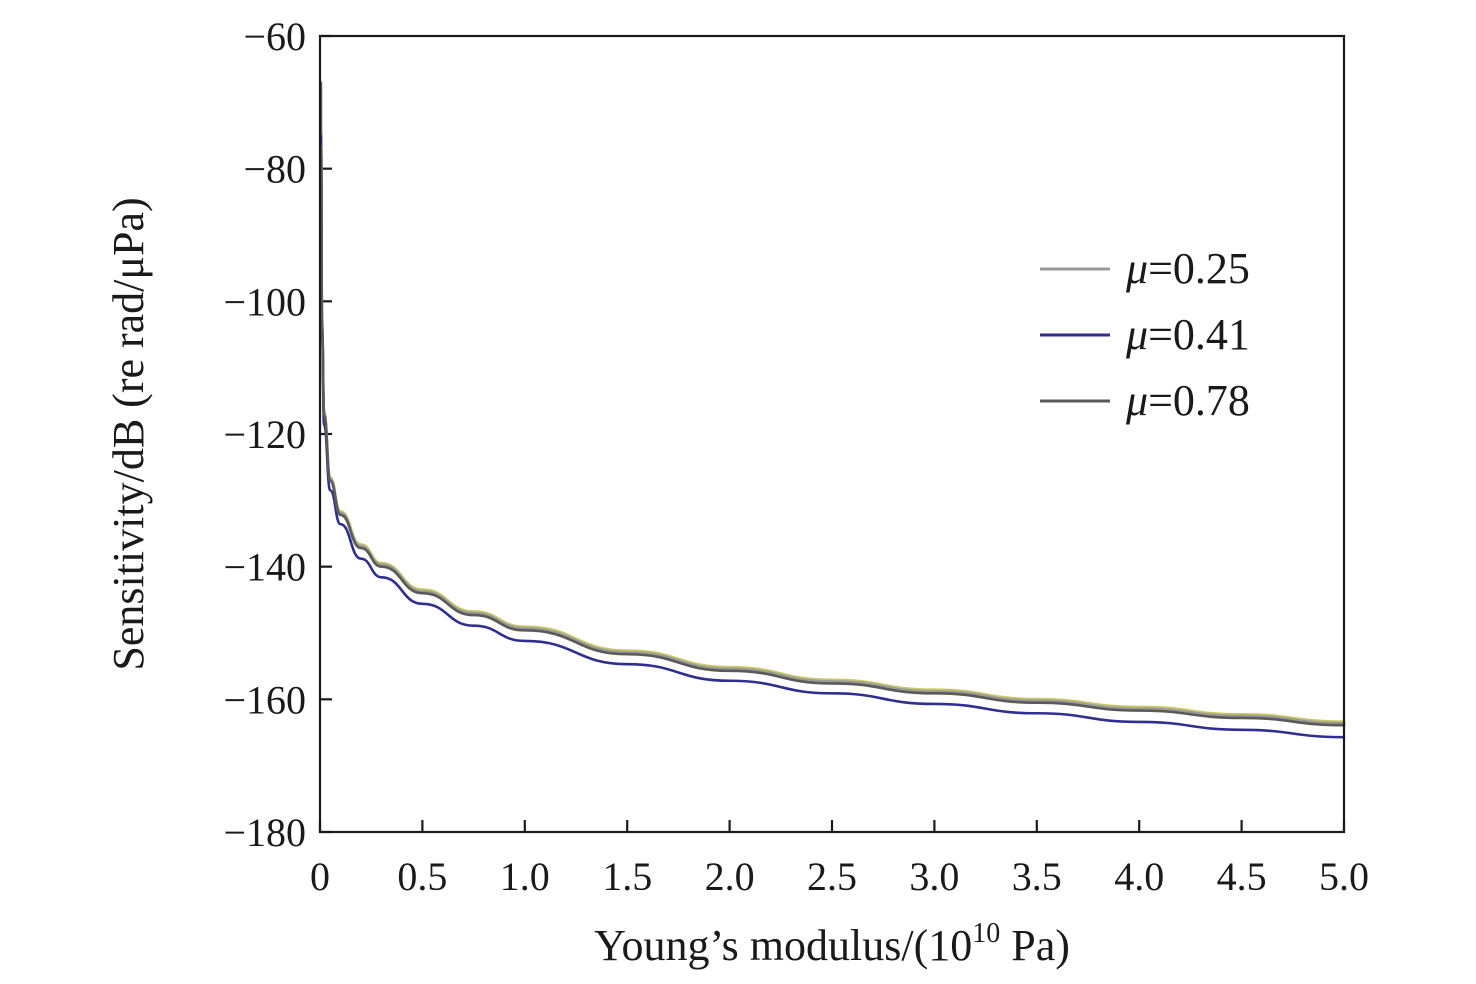 This screenshot has height=984, width=1476. I want to click on y-tick-label: −100, so click(264, 301).